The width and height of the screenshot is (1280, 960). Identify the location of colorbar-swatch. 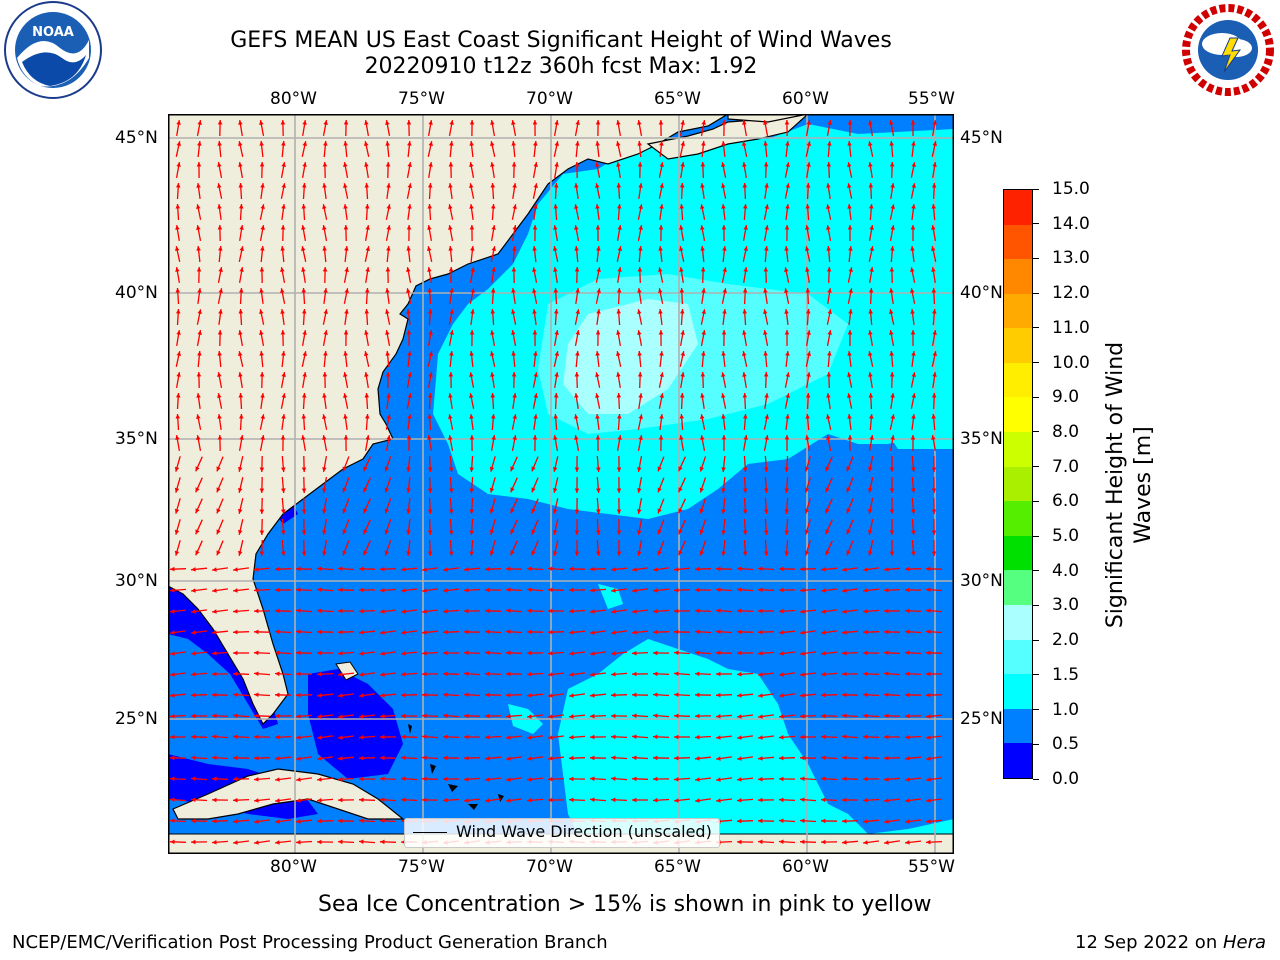
(1018, 345).